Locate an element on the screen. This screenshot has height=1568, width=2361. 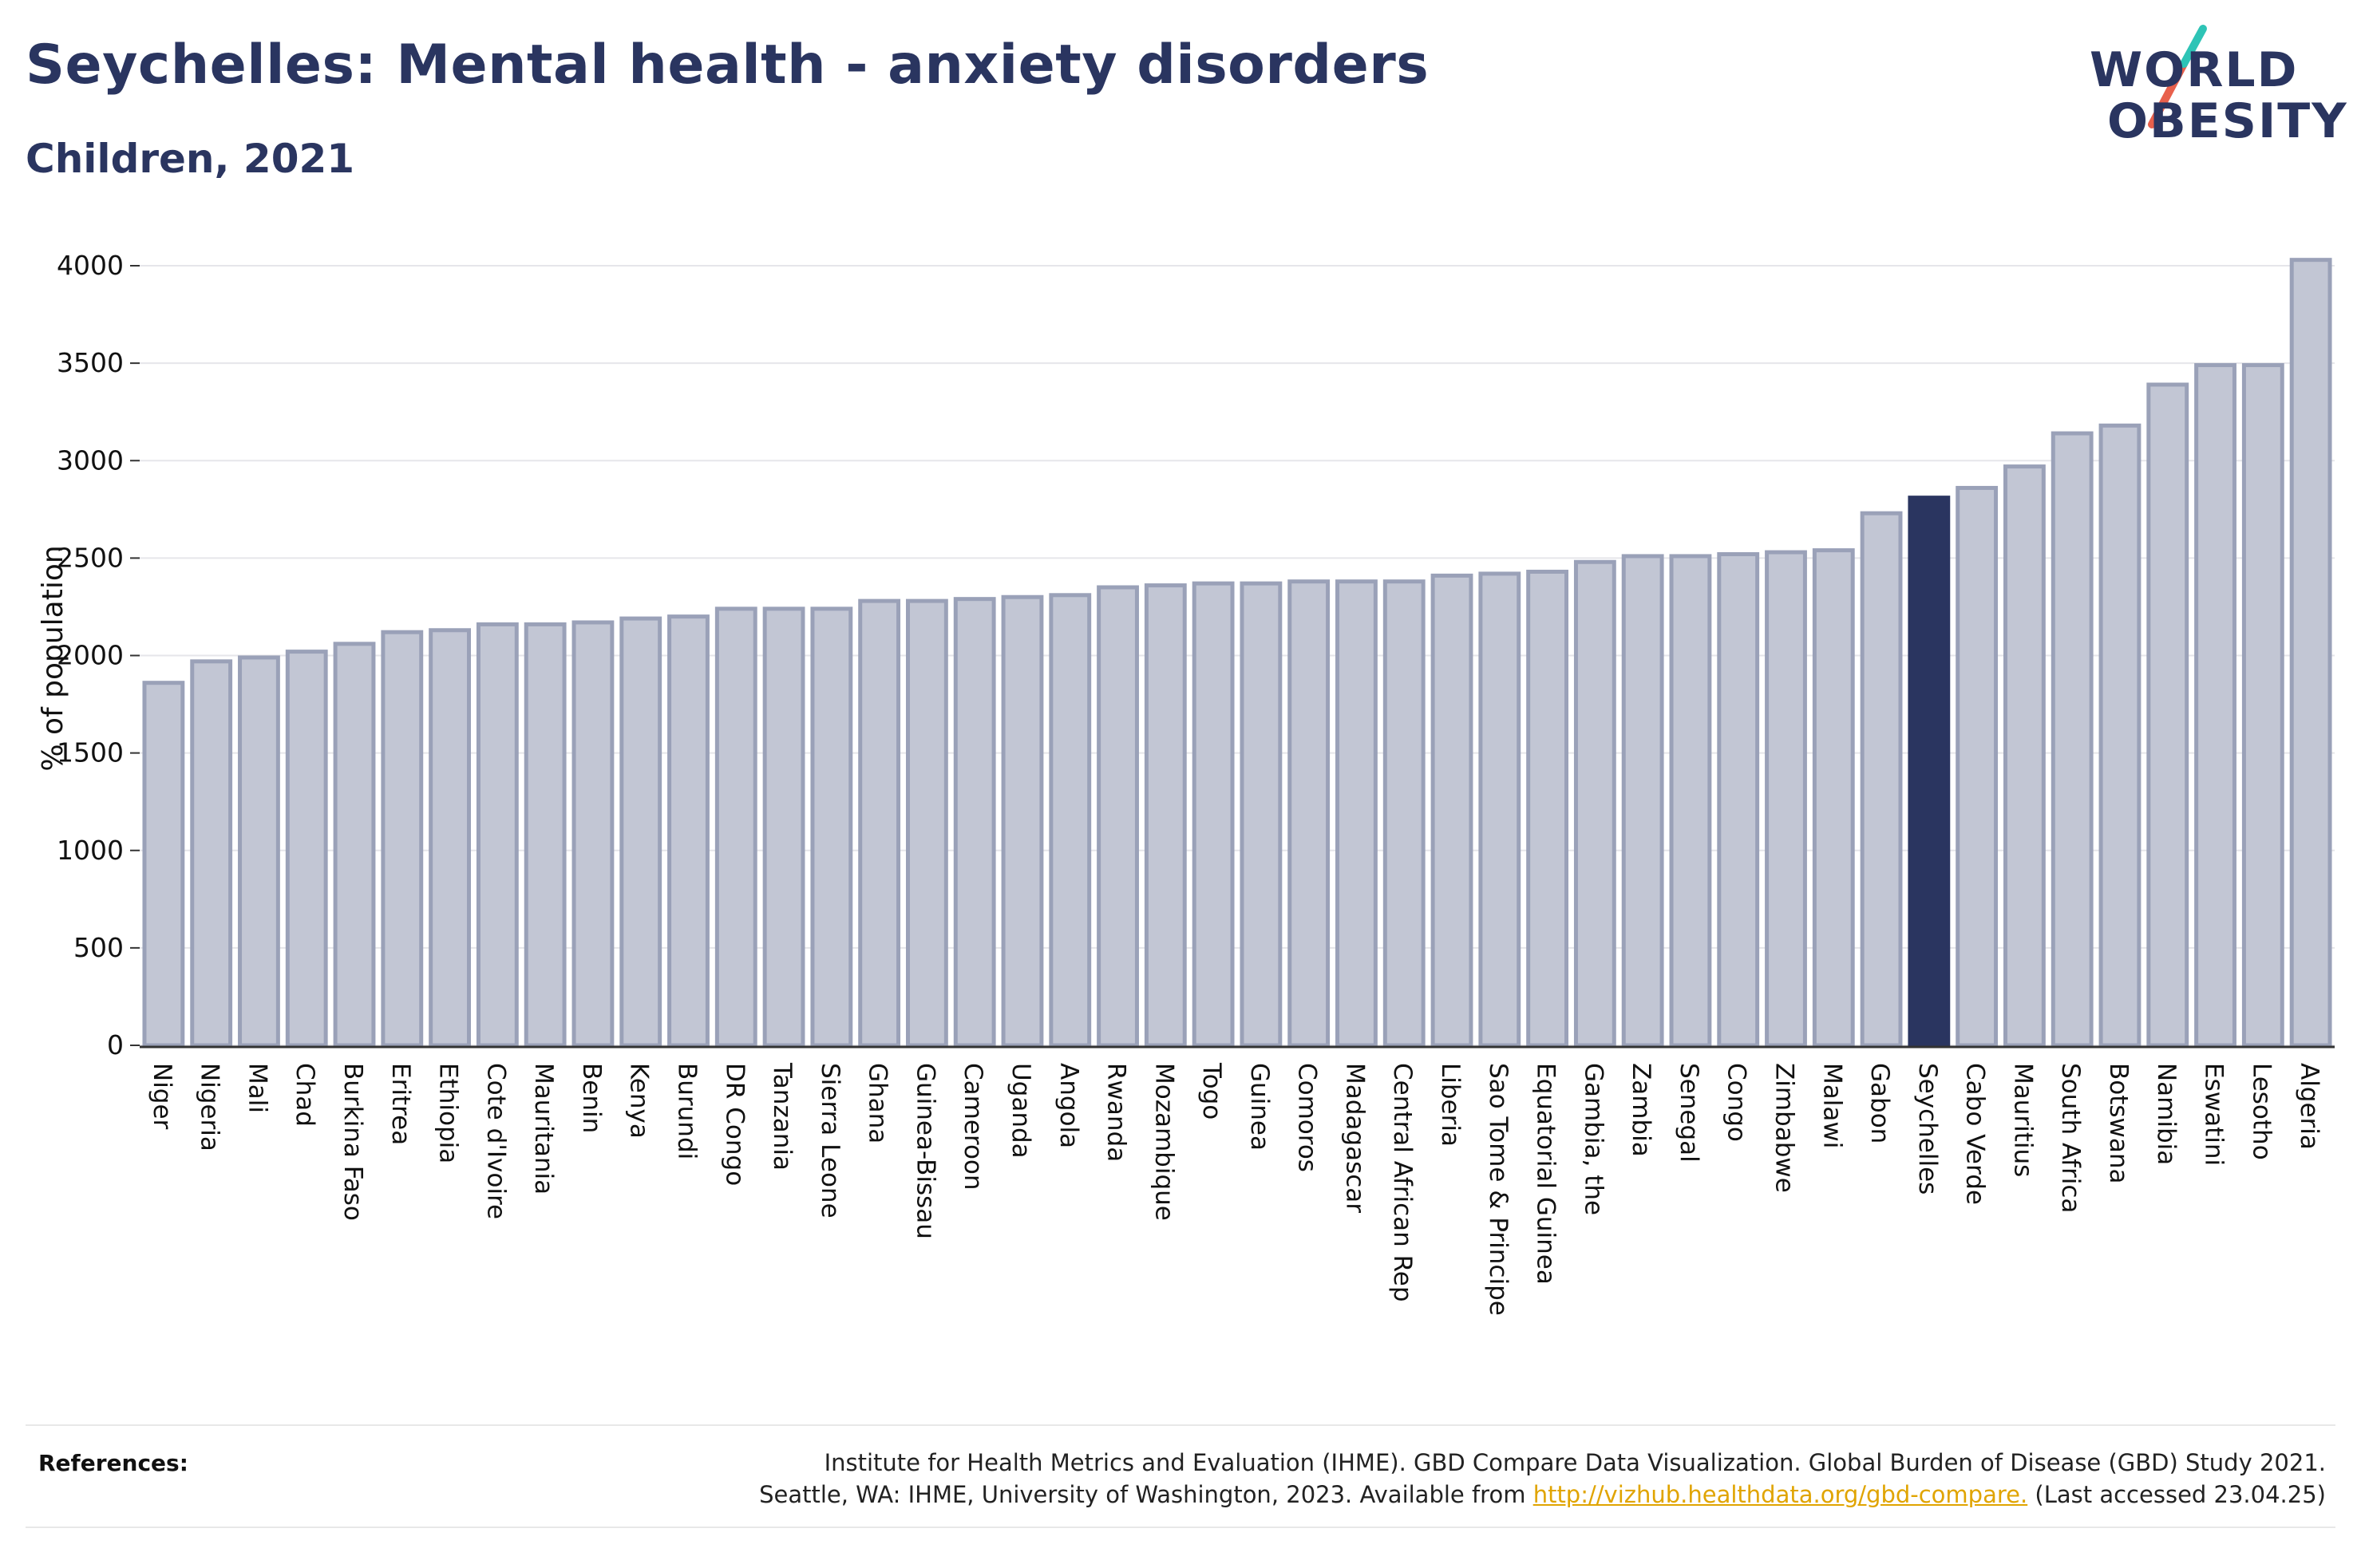
y-tick-label: 2500 is located at coordinates (90, 557).